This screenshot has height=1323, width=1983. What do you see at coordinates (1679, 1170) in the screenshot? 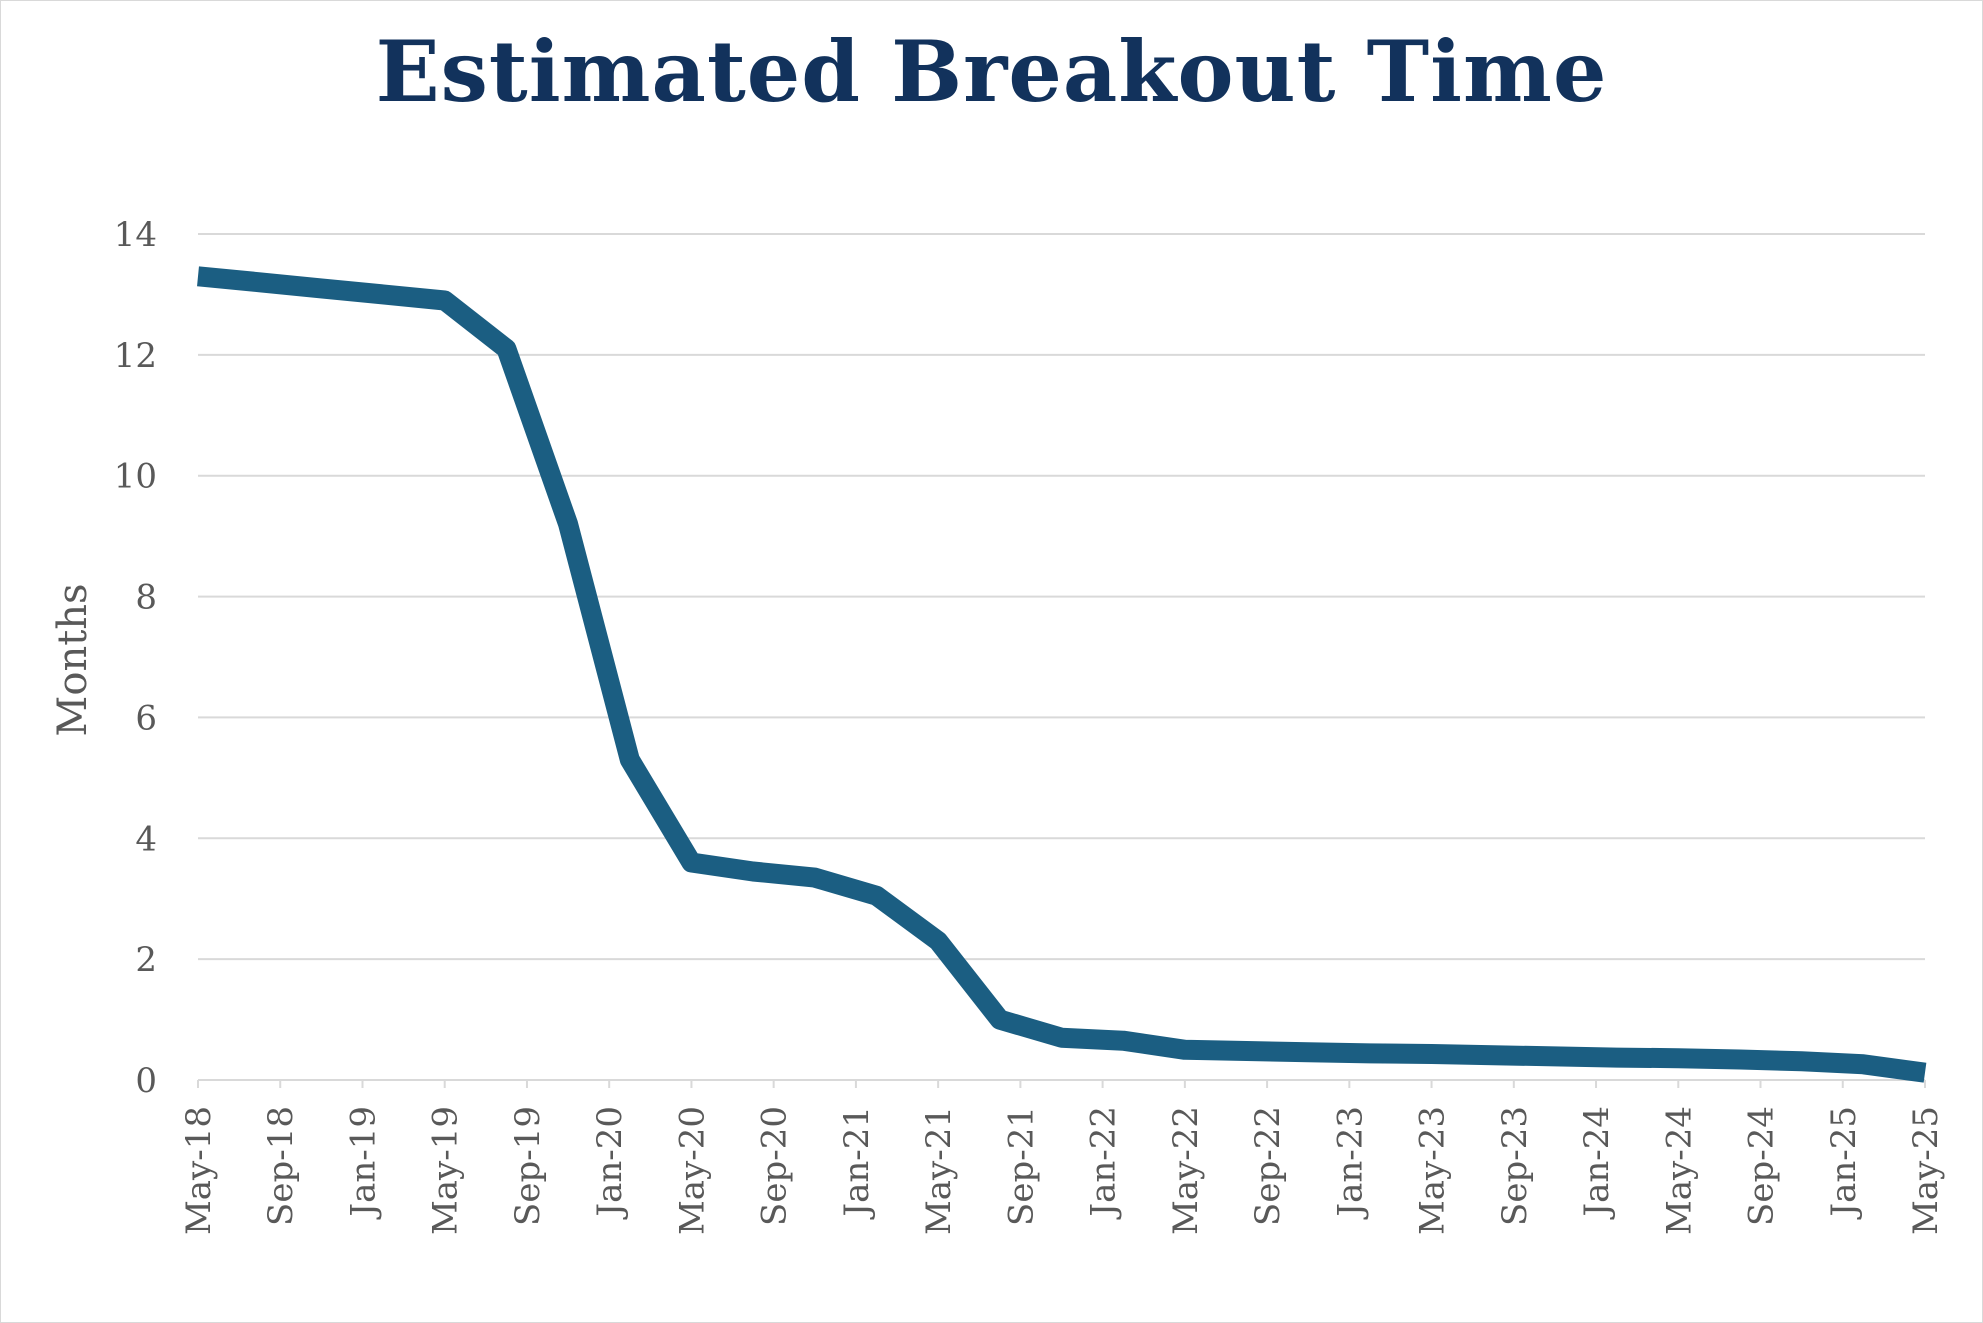
I see `x-tick-label: May-24` at bounding box center [1679, 1170].